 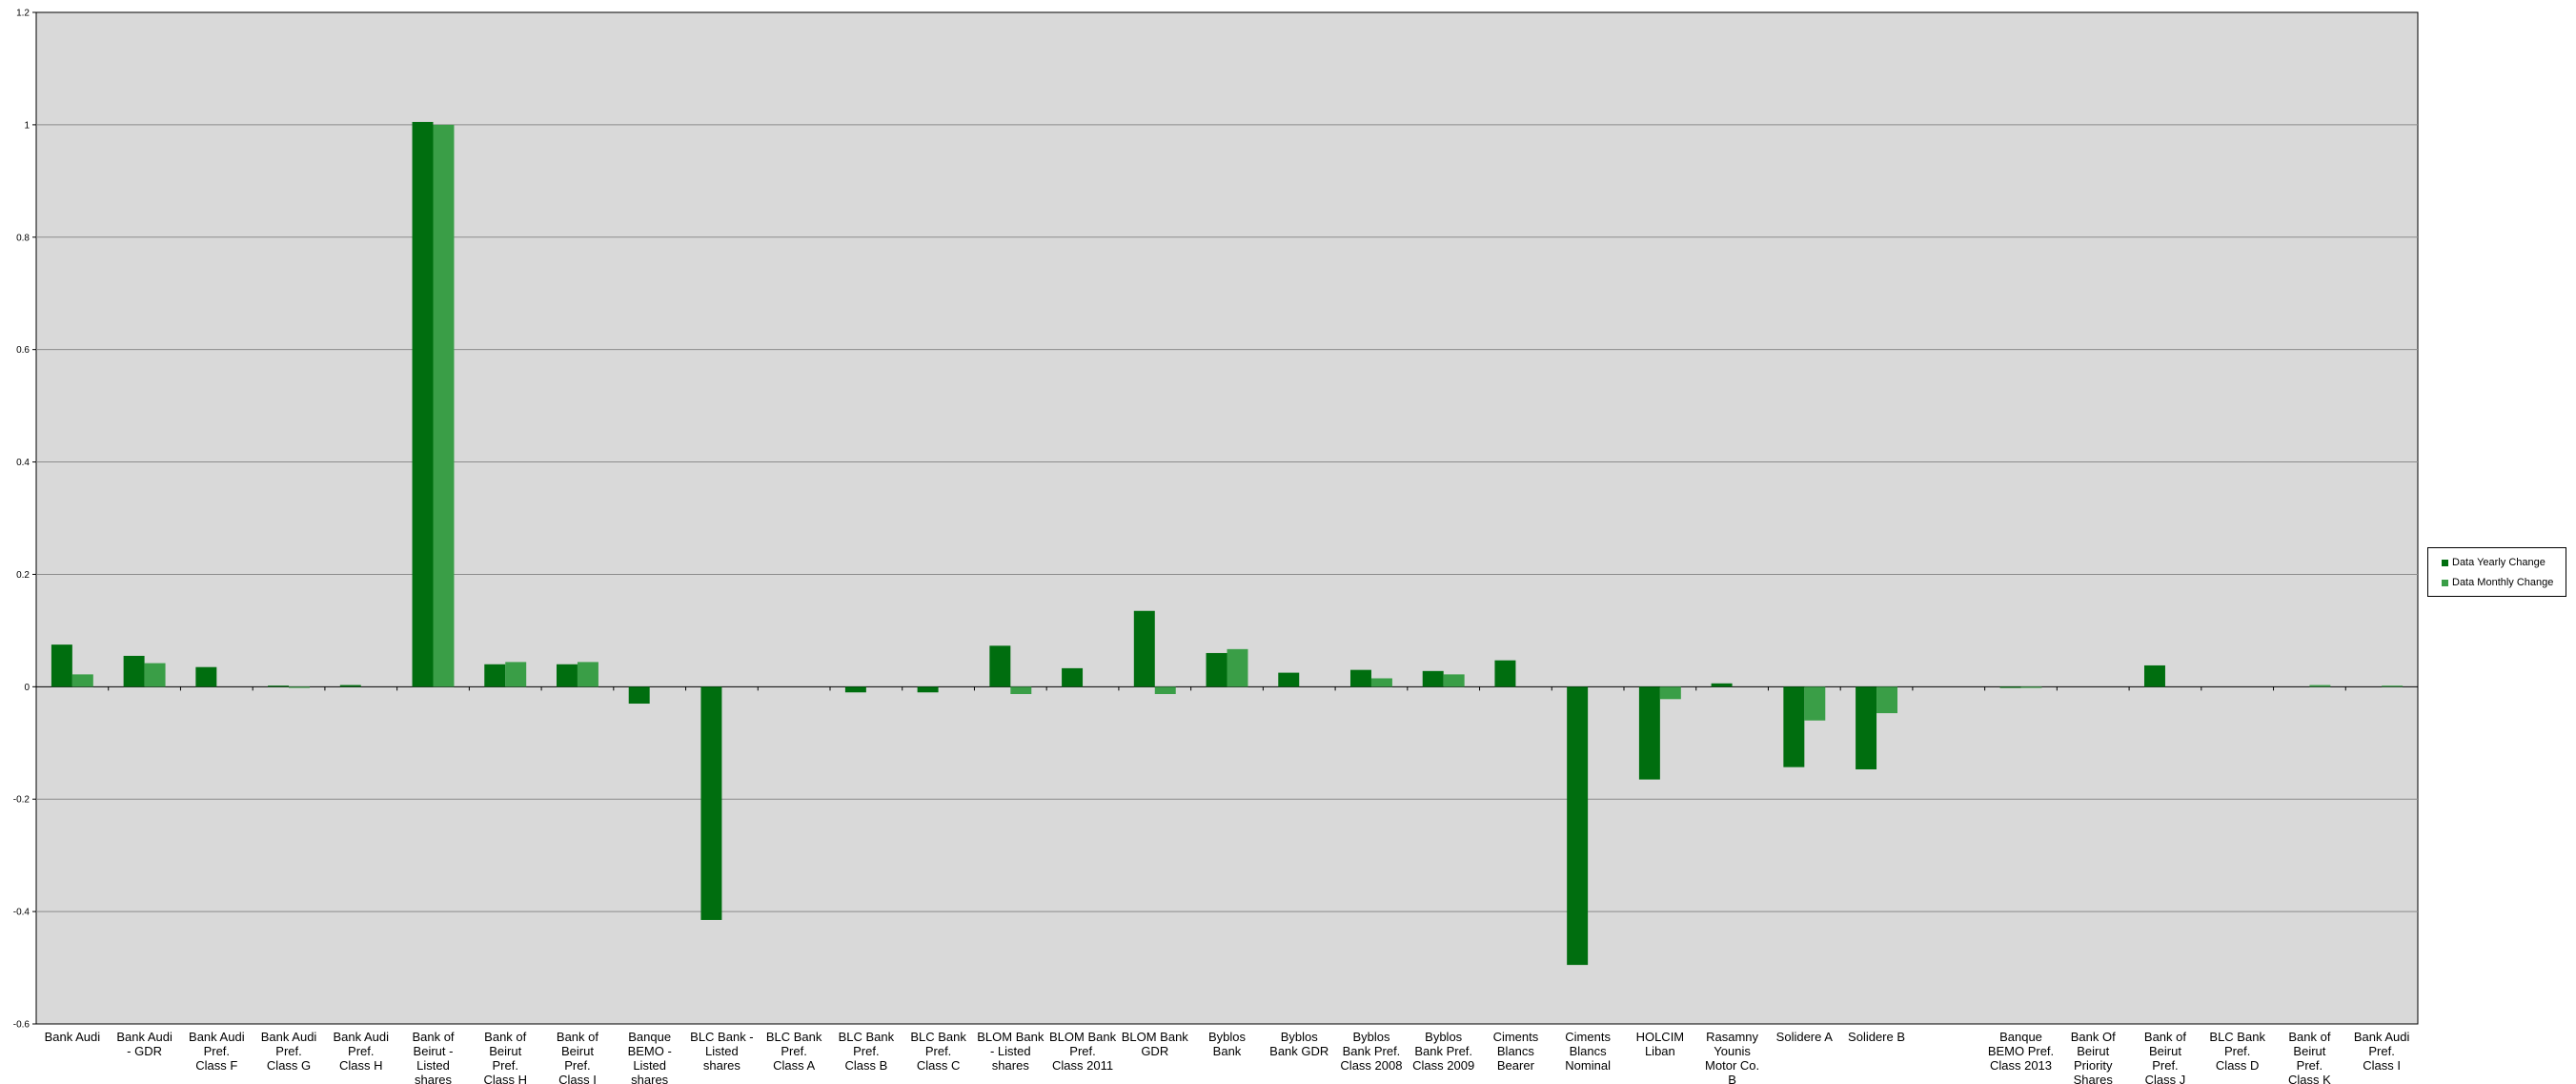 What do you see at coordinates (21, 800) in the screenshot?
I see `y-tick-label: -0.2` at bounding box center [21, 800].